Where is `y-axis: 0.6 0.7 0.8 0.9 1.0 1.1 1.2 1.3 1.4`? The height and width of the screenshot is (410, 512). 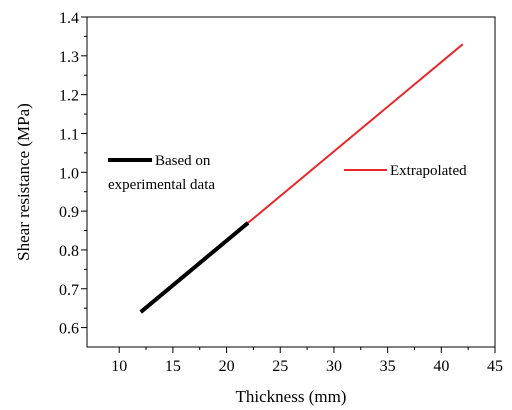 y-axis: 0.6 0.7 0.8 0.9 1.0 1.1 1.2 1.3 1.4 is located at coordinates (73, 174).